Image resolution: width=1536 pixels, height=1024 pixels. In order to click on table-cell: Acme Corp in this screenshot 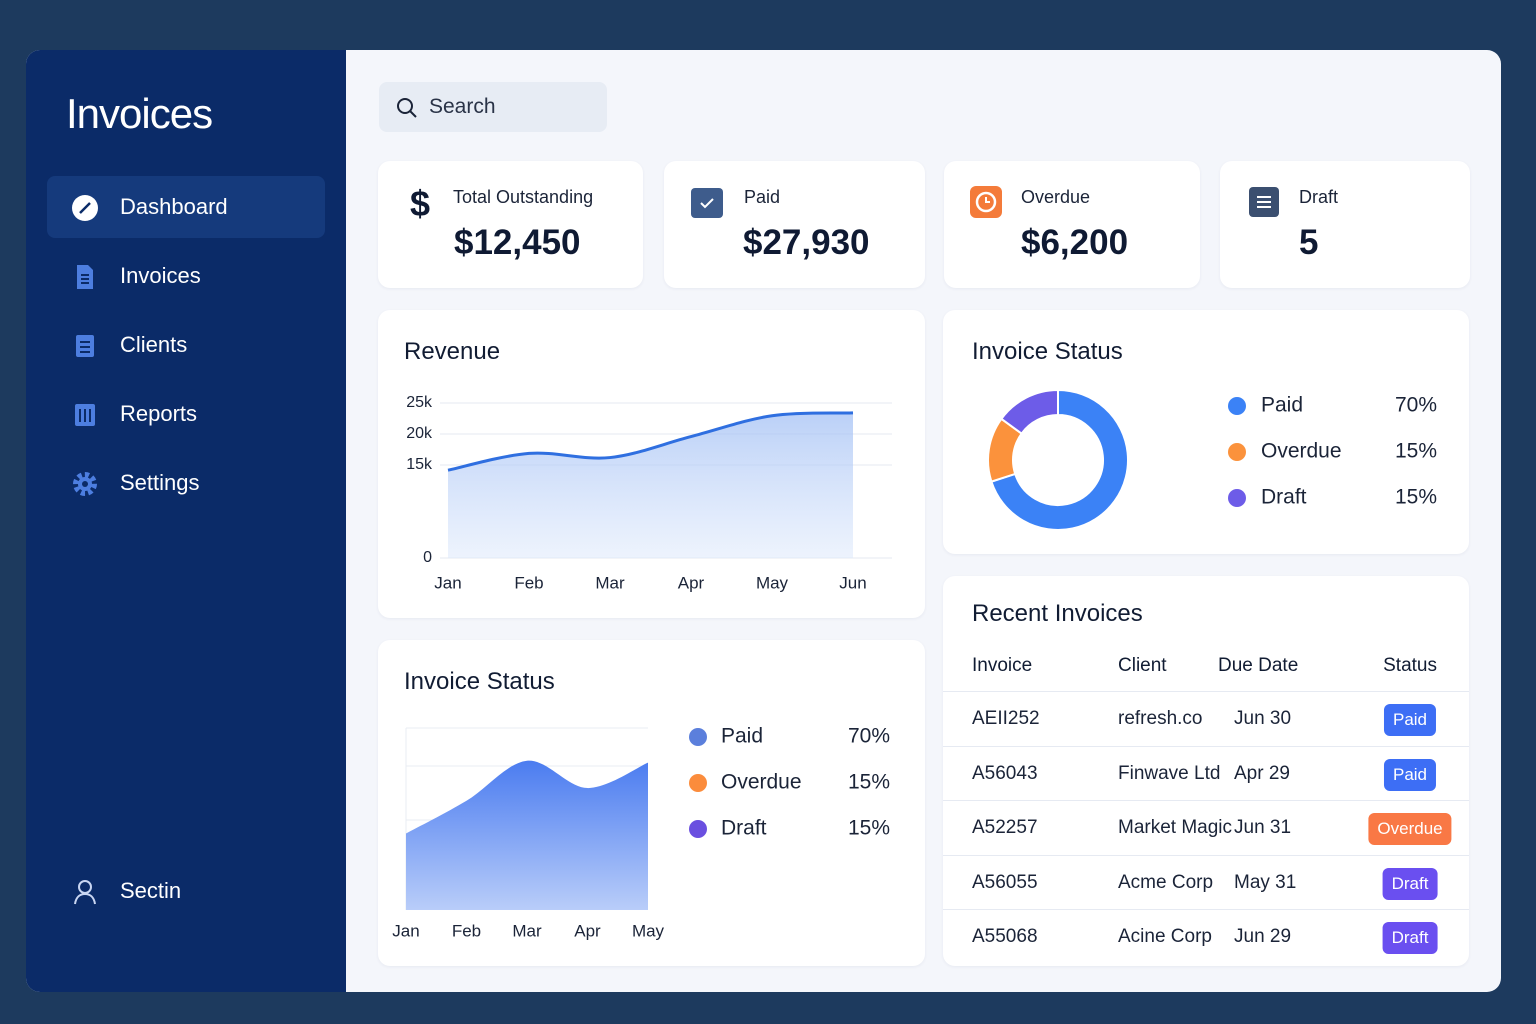, I will do `click(1166, 882)`.